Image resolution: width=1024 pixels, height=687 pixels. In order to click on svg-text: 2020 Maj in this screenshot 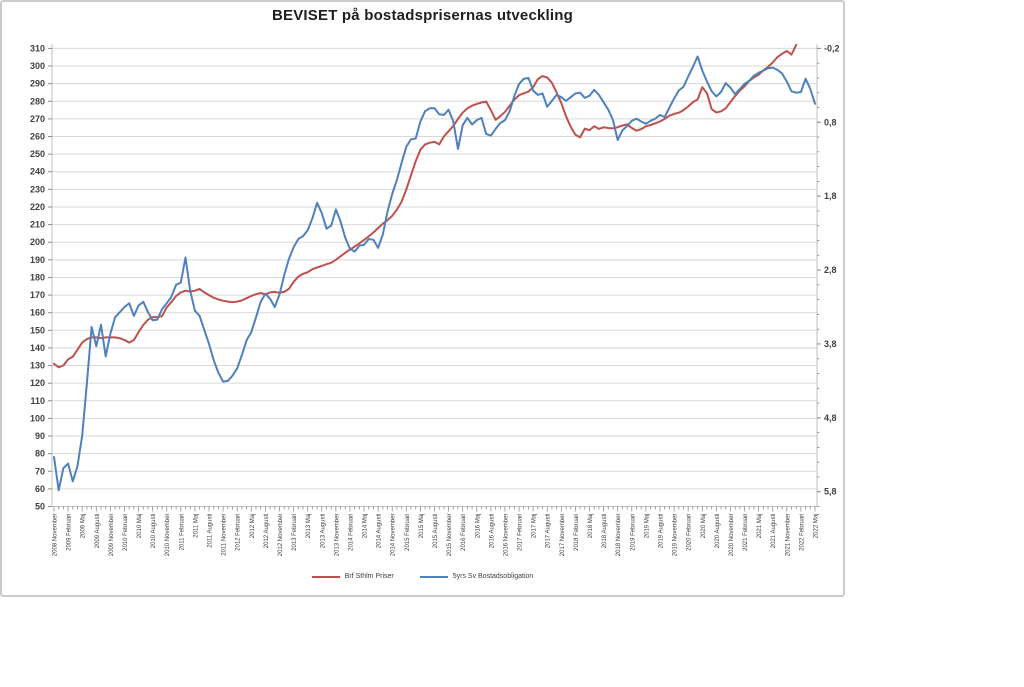, I will do `click(704, 526)`.